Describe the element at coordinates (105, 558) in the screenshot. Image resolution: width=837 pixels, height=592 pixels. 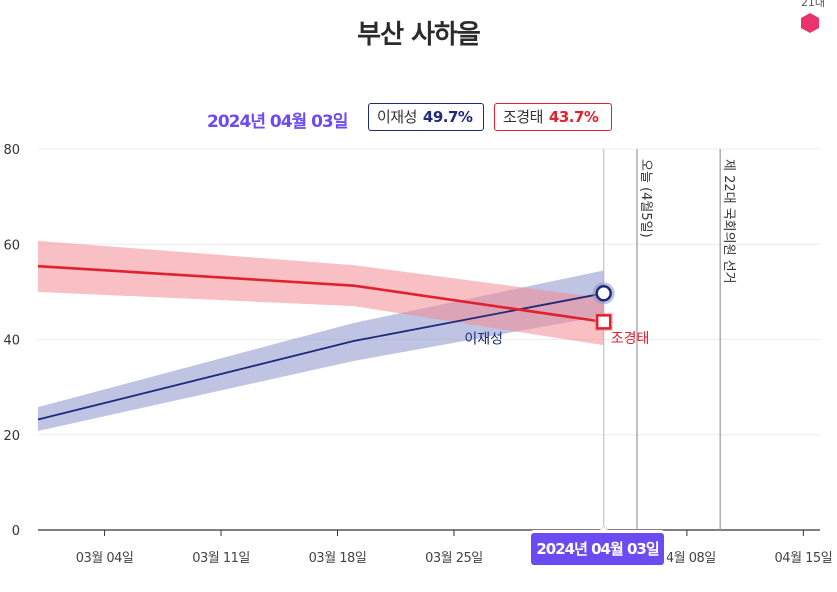
I see `x-tick-label: 03월 04일` at that location.